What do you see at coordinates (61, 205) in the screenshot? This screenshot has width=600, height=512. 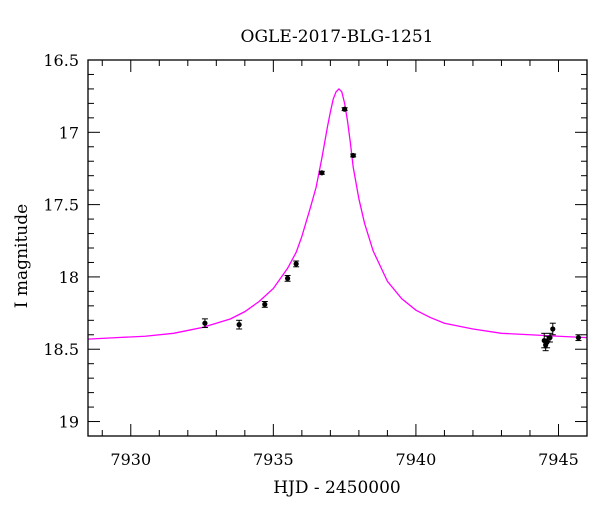 I see `y-tick-label: 17.5` at bounding box center [61, 205].